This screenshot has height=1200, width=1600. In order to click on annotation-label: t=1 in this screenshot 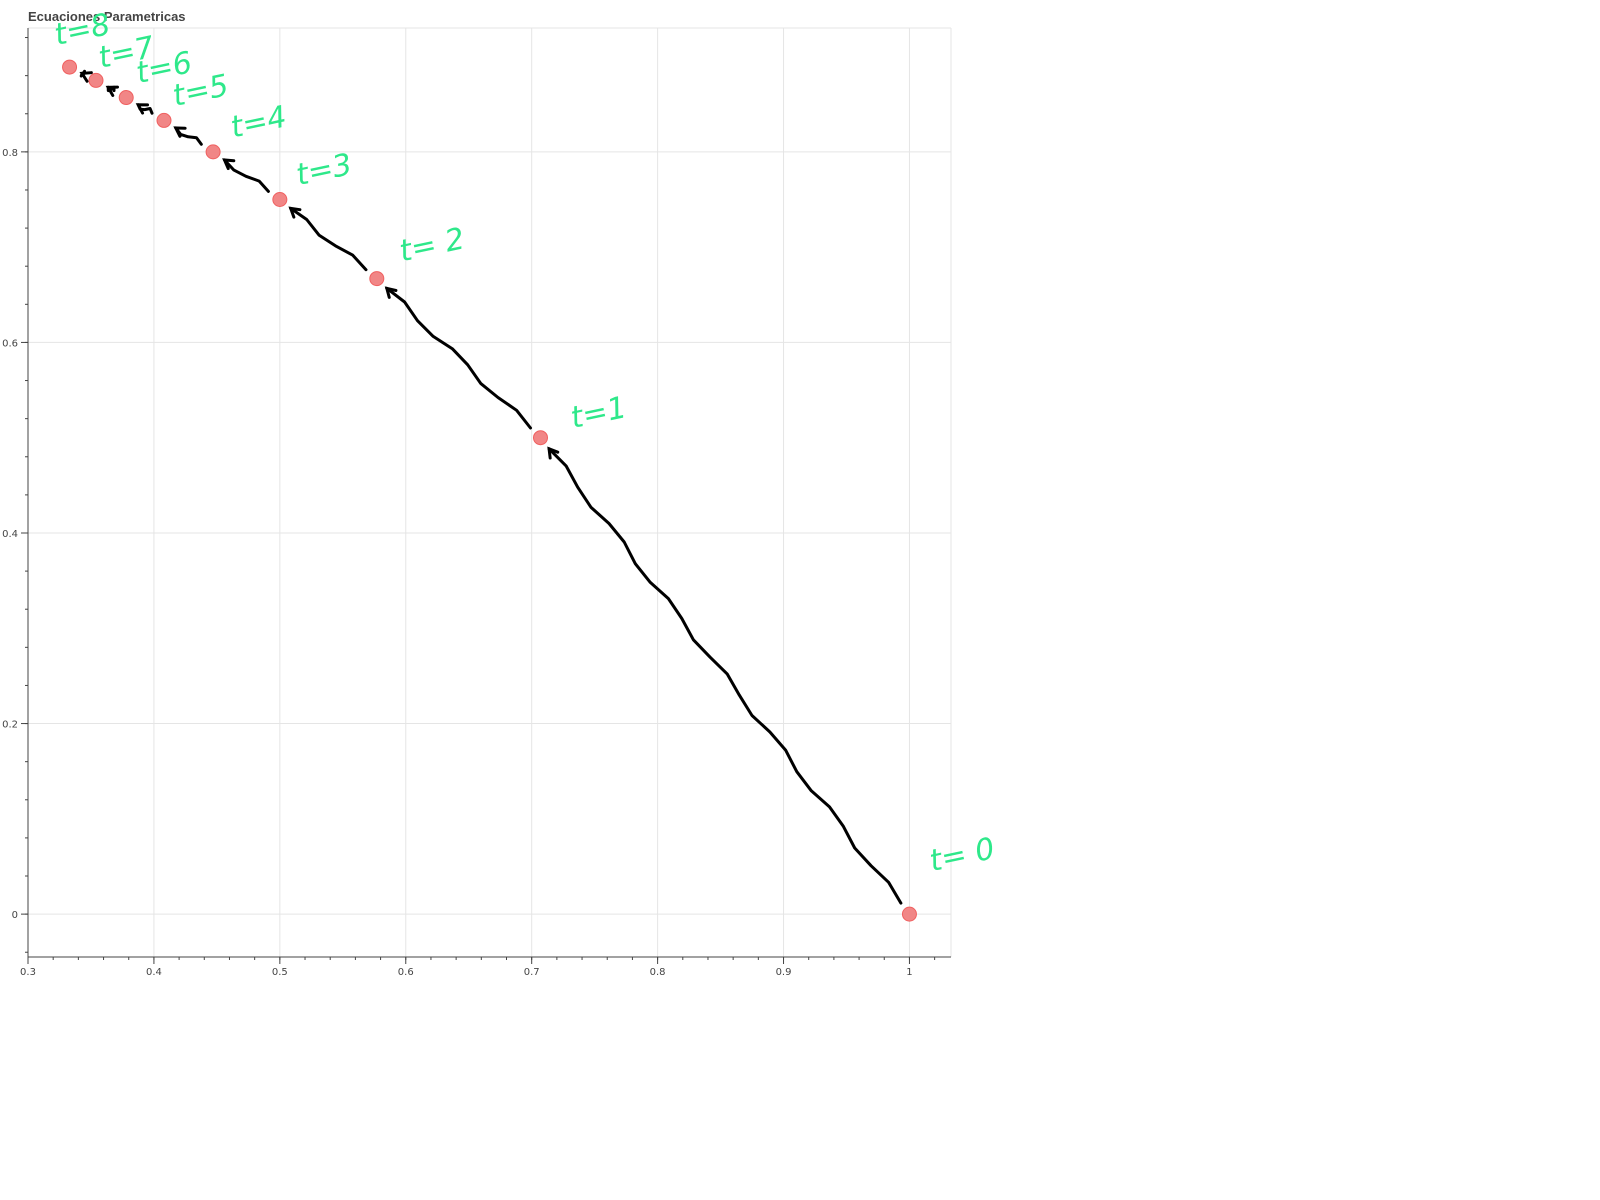, I will do `click(599, 413)`.